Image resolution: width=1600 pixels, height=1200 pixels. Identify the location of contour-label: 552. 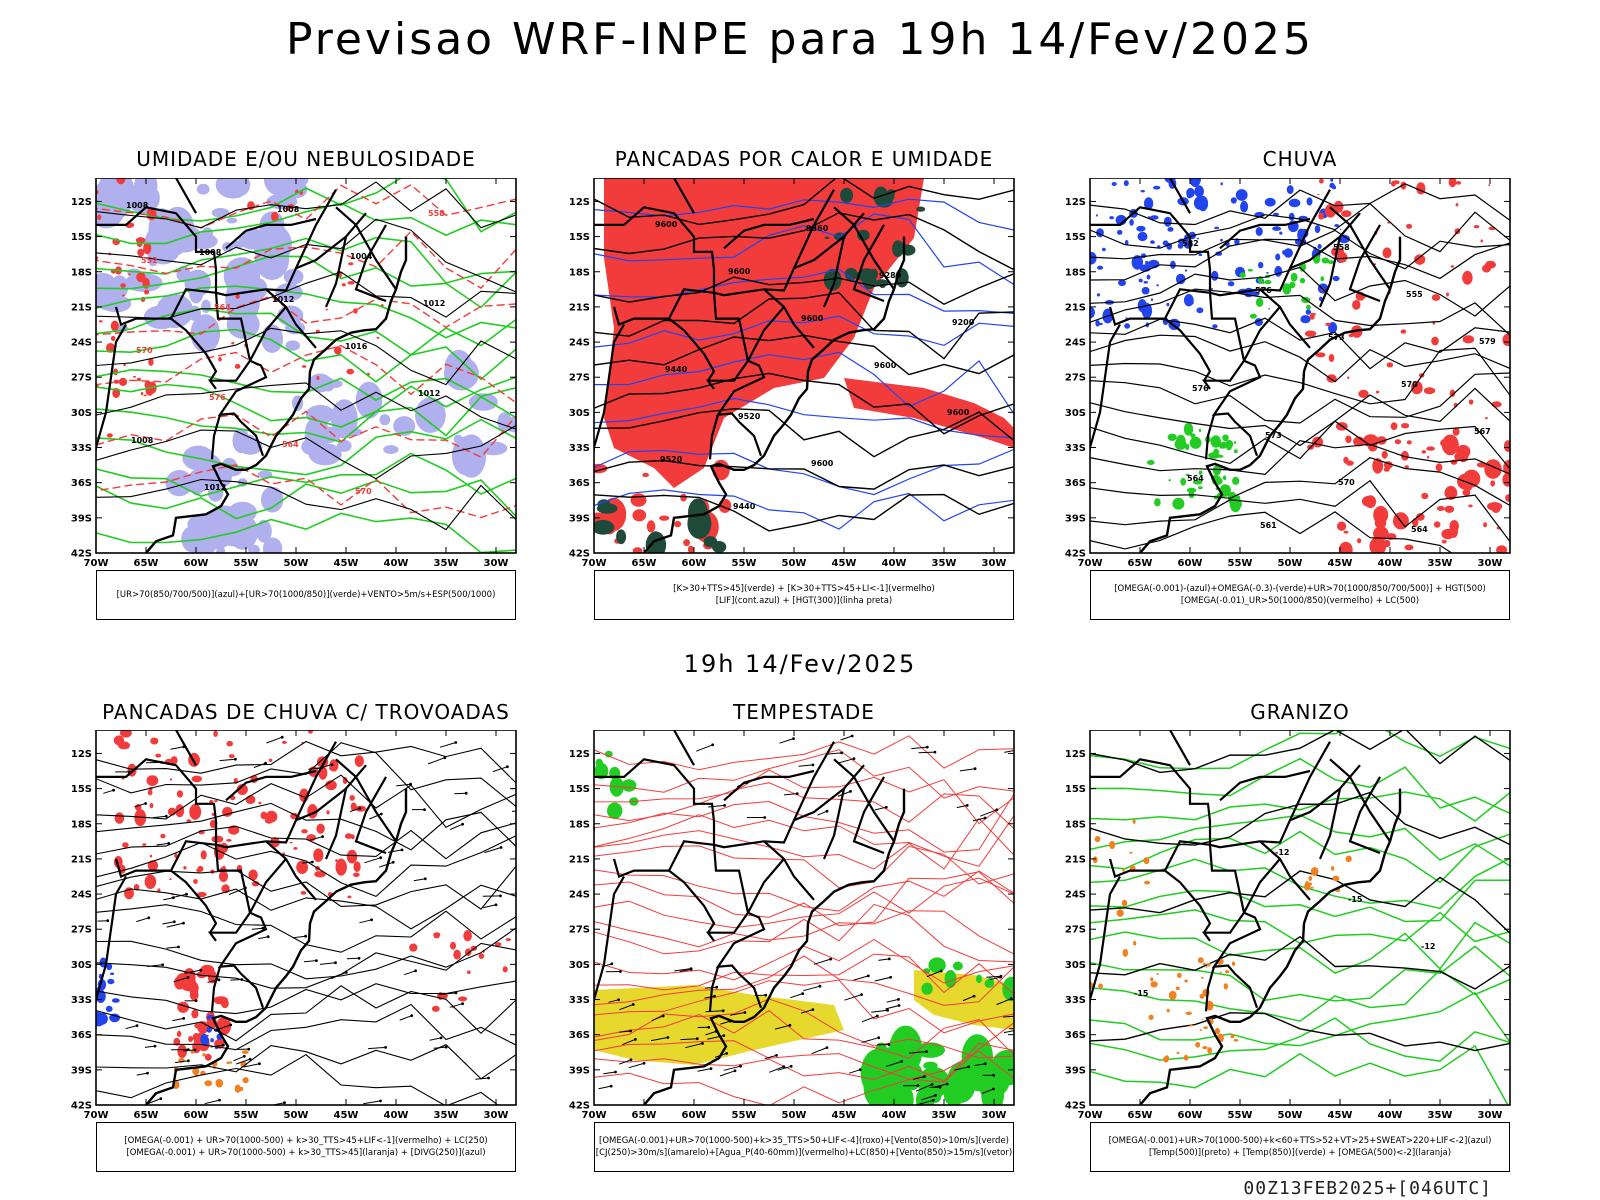
(149, 260).